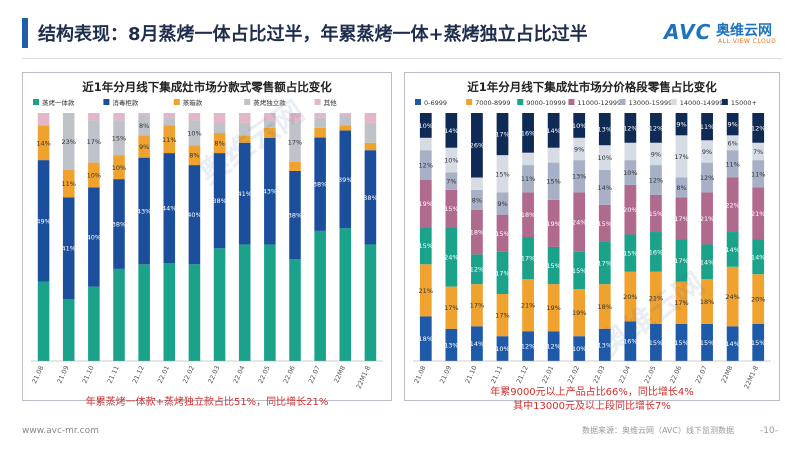 This screenshot has width=800, height=450. What do you see at coordinates (546, 103) in the screenshot?
I see `legend-label: 9000-10999` at bounding box center [546, 103].